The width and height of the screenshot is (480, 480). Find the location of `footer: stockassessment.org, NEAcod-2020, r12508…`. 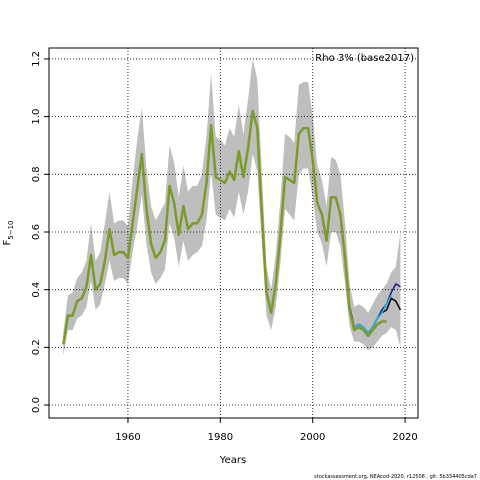

footer: stockassessment.org, NEAcod-2020, r12508… is located at coordinates (395, 477).